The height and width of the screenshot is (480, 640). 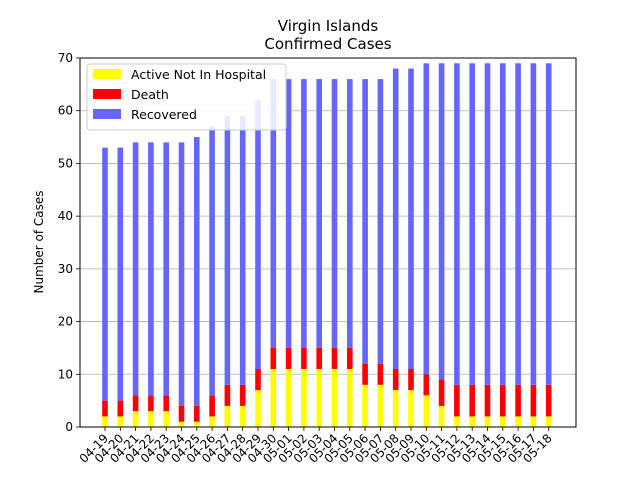 I want to click on legend-label-active-not-in-hospital: Active Not In Hospital, so click(x=198, y=74).